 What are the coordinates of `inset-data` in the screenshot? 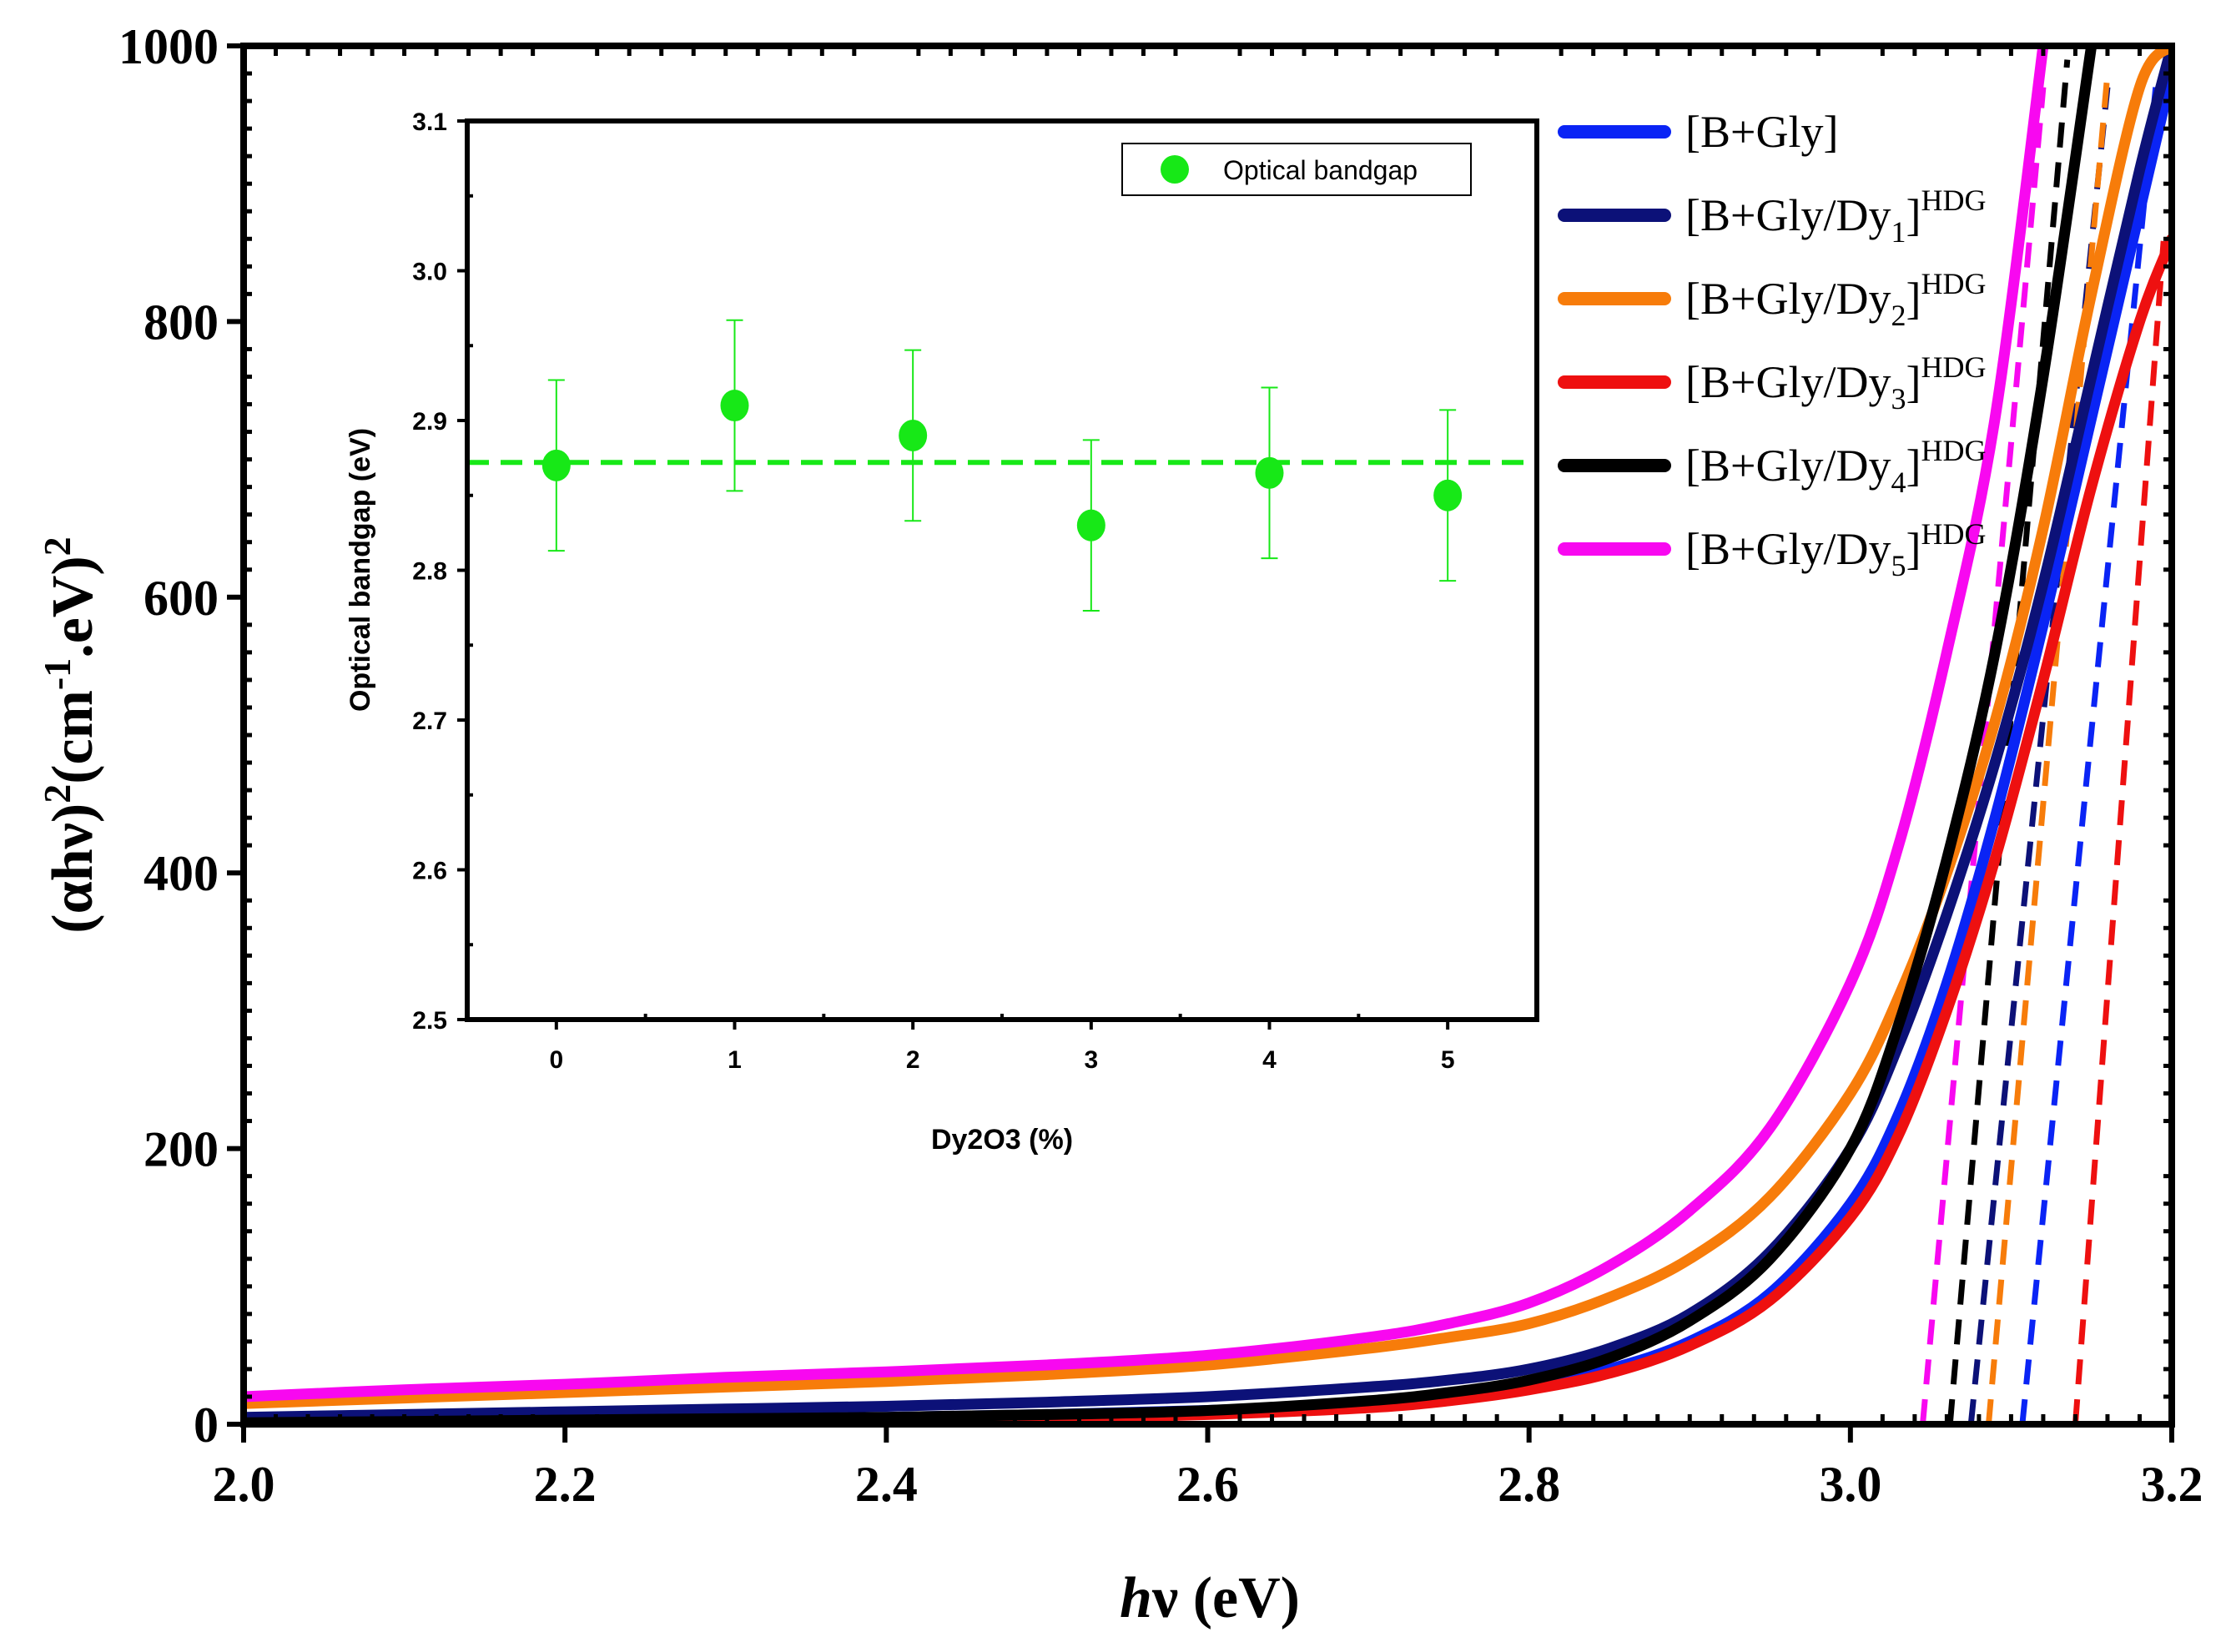 It's located at (1002, 466).